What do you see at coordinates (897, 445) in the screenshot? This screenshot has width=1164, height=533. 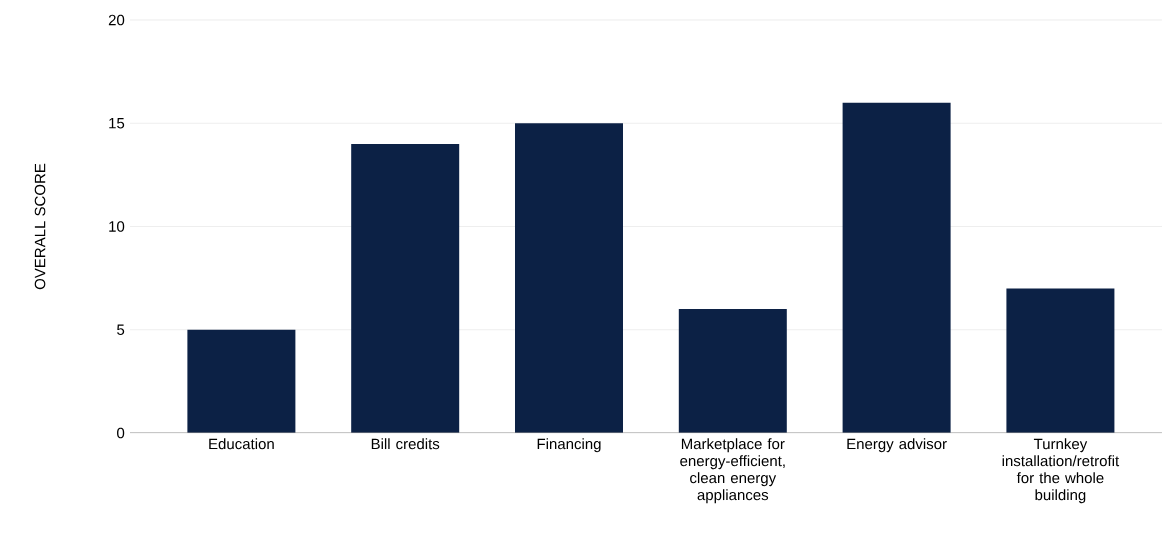 I see `x-tick-label: Energy advisor` at bounding box center [897, 445].